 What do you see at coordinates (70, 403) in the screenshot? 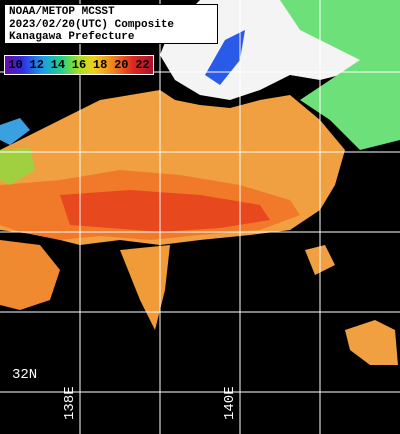
I see `lon-label: 138E` at bounding box center [70, 403].